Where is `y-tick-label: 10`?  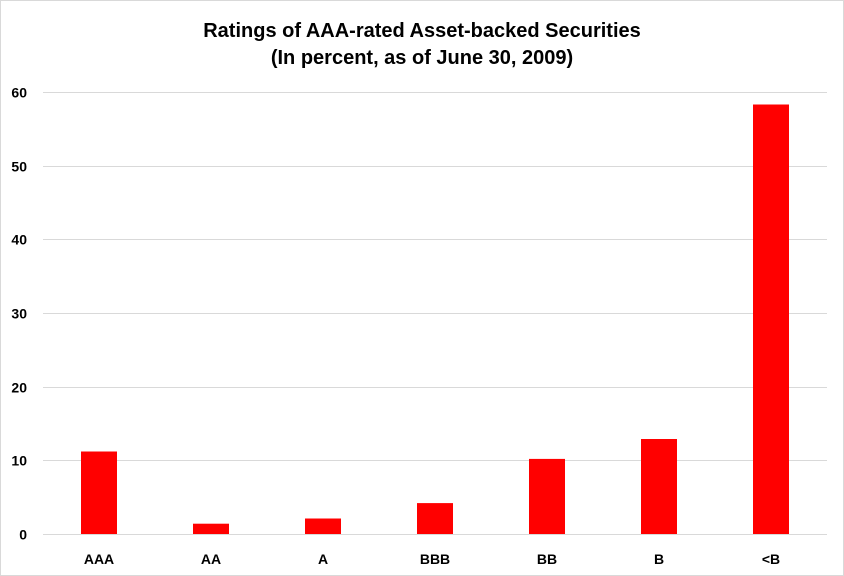 y-tick-label: 10 is located at coordinates (19, 461).